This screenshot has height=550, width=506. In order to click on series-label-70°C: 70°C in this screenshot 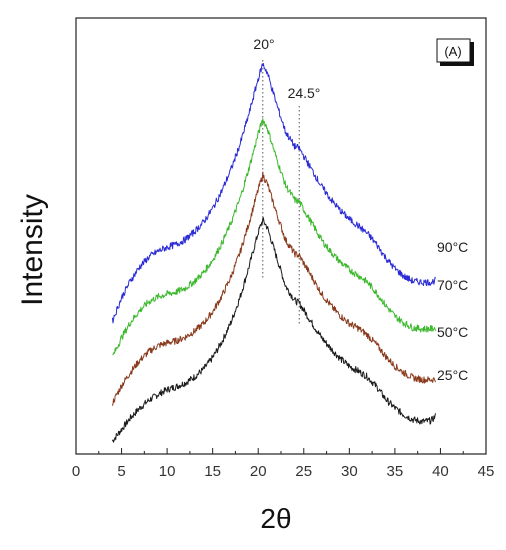, I will do `click(452, 285)`.